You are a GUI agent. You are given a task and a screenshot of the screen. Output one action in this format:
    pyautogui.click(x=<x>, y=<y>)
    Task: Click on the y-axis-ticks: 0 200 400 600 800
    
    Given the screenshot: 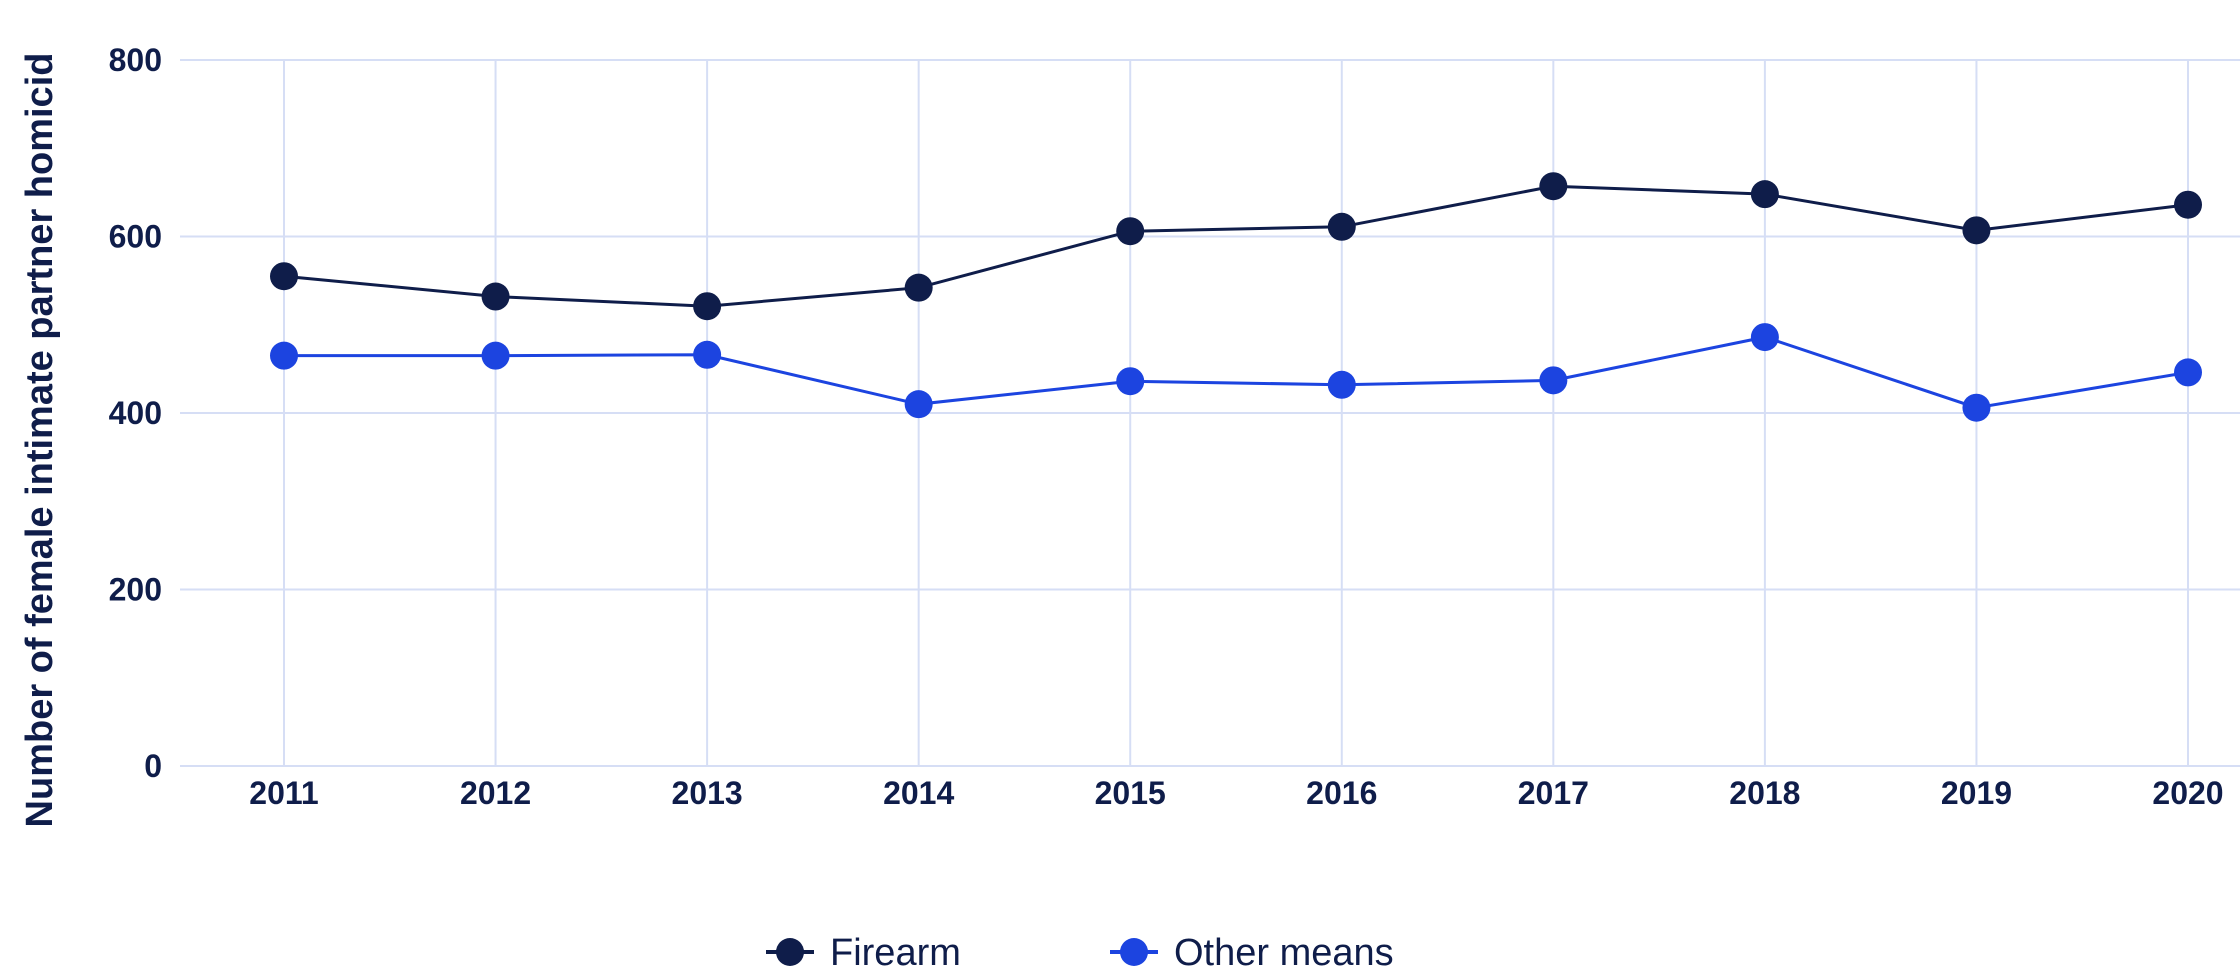 What is the action you would take?
    pyautogui.click(x=135, y=413)
    